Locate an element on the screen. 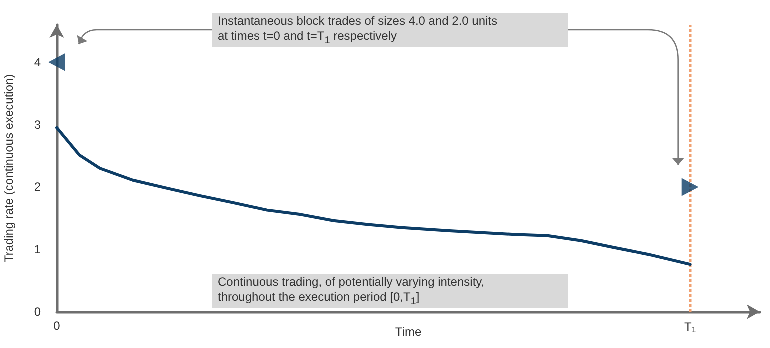 This screenshot has height=348, width=770. note-box: Instantaneous block trades of sizes 4.0 and 2.0 units at times t=0 and t=T$_{1}$ respectively is located at coordinates (390, 30).